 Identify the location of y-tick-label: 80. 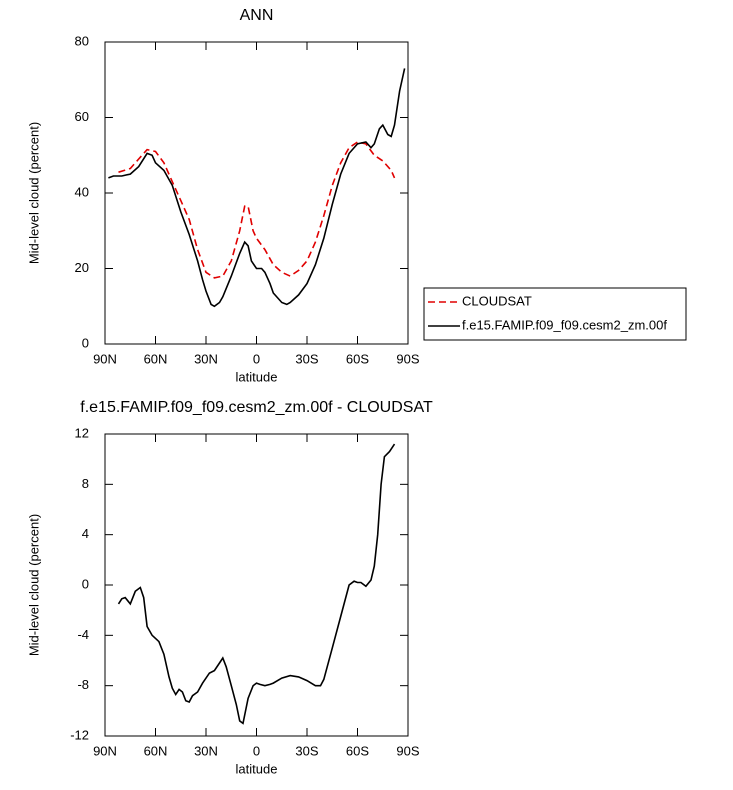
(82, 40).